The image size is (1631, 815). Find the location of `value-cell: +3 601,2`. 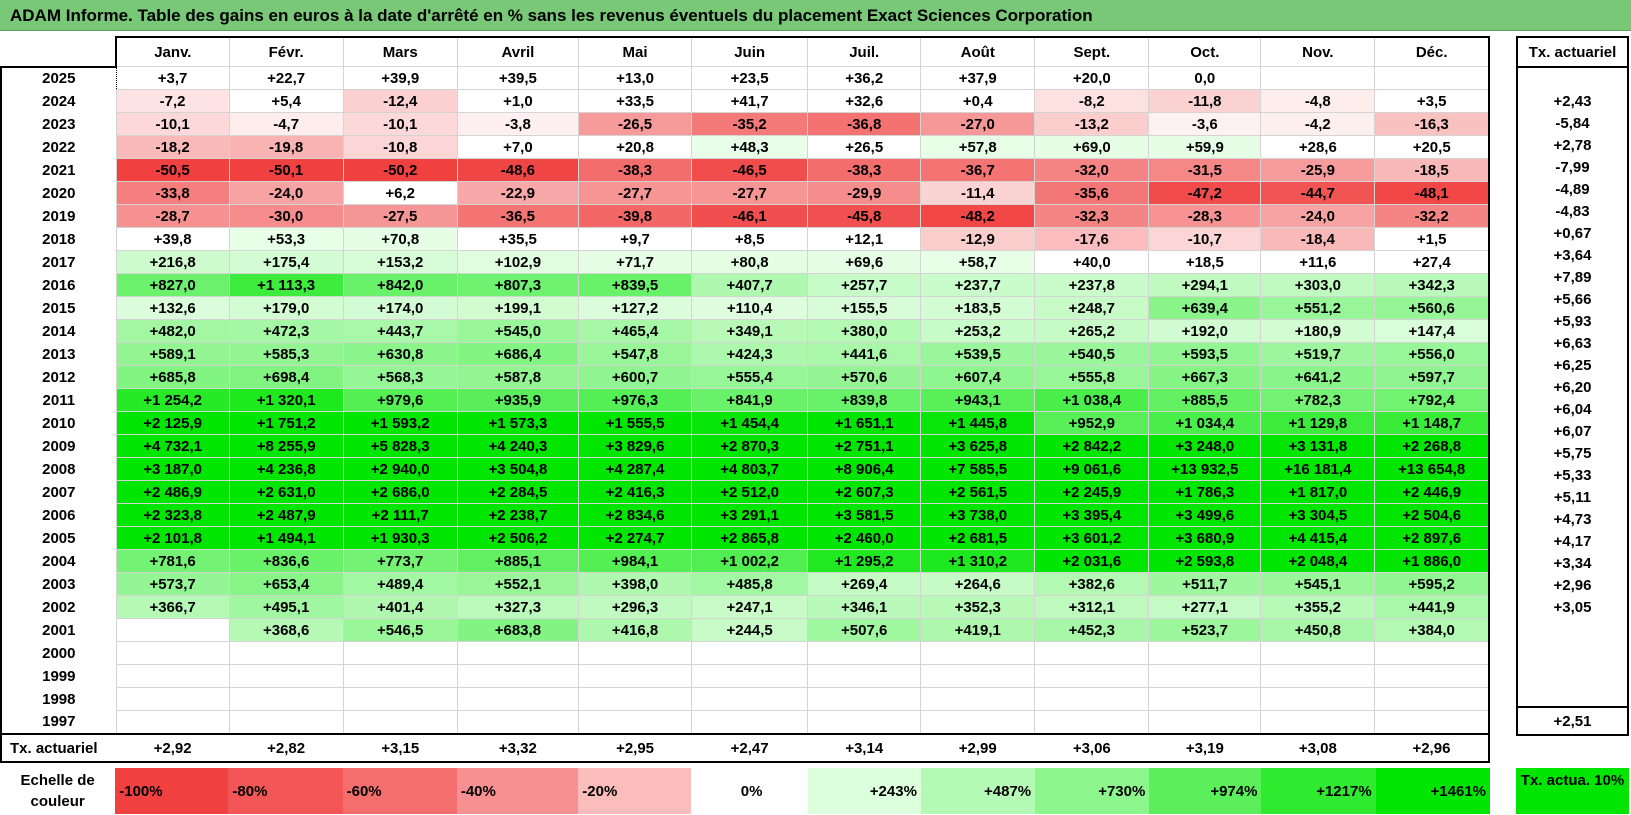

value-cell: +3 601,2 is located at coordinates (1092, 538).